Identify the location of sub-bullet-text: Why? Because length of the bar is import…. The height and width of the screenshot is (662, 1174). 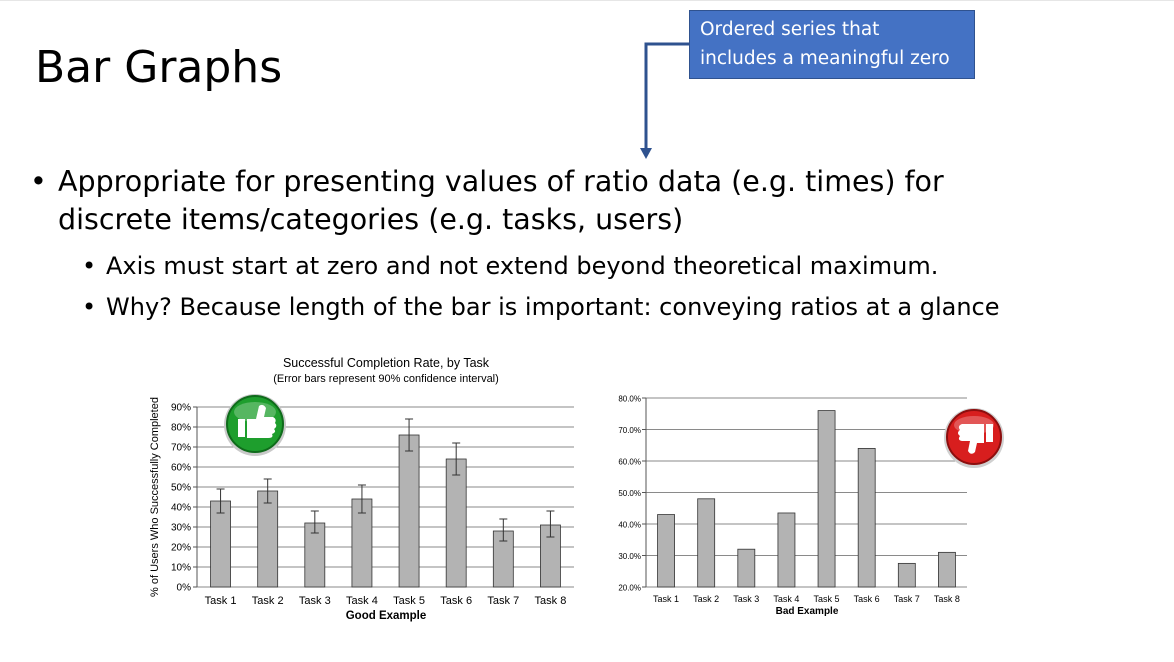
(553, 307).